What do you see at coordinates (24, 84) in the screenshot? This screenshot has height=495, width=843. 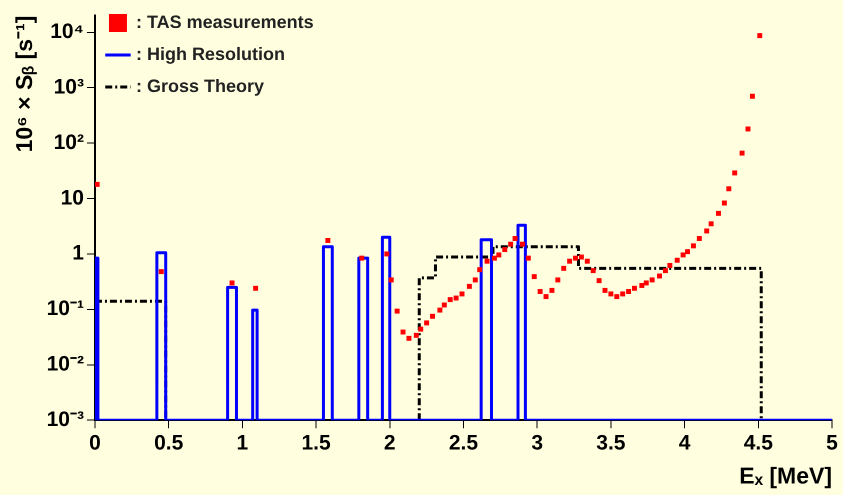 I see `y-axis-title: 10⁶ × Sᵦ [s⁻¹]` at bounding box center [24, 84].